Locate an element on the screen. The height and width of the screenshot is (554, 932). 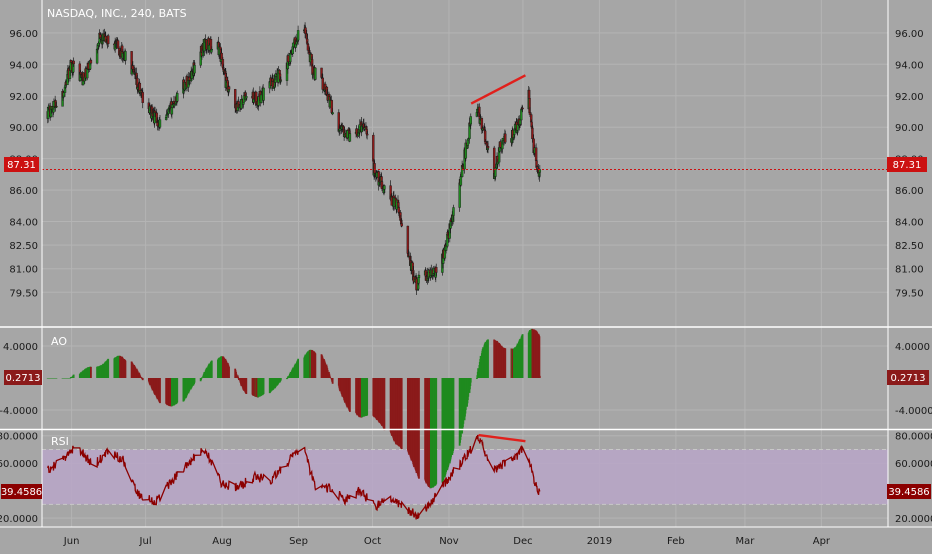
price-last-badge-left: 87.31 is located at coordinates (21, 164).